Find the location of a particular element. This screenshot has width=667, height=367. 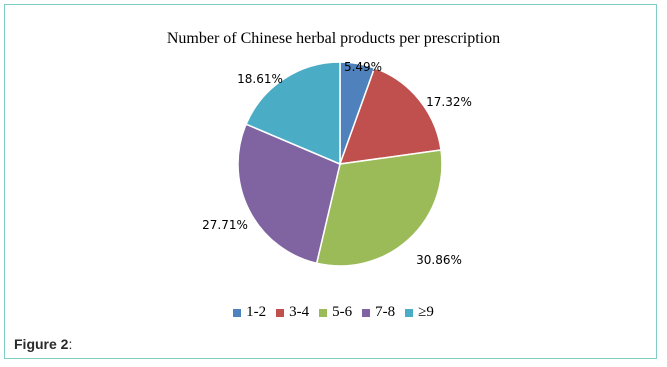

legend-label: 5-6 is located at coordinates (342, 312).